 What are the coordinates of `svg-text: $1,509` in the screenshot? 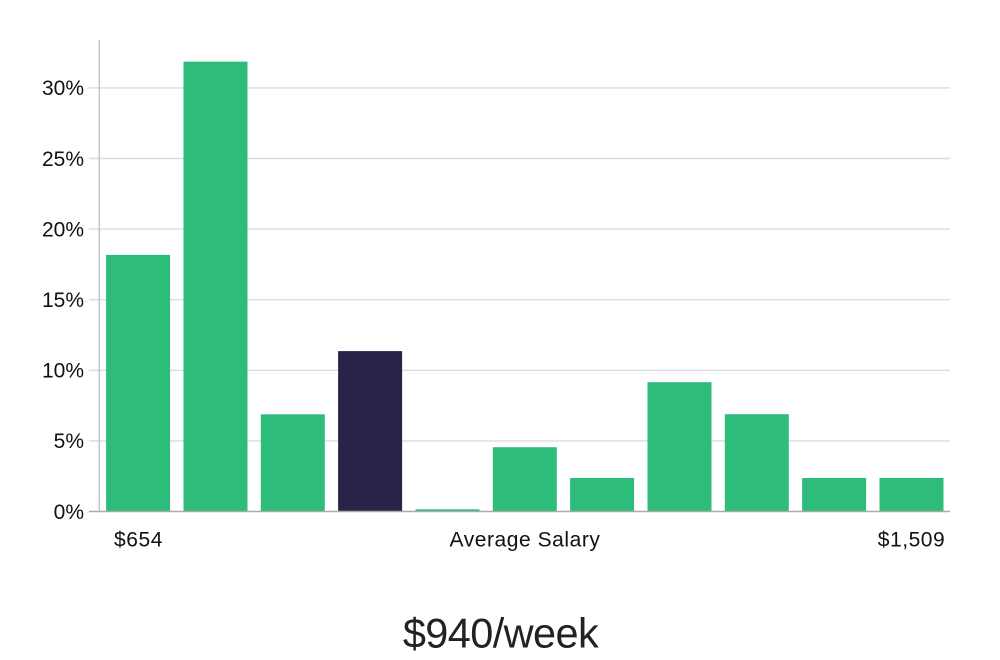 It's located at (912, 540).